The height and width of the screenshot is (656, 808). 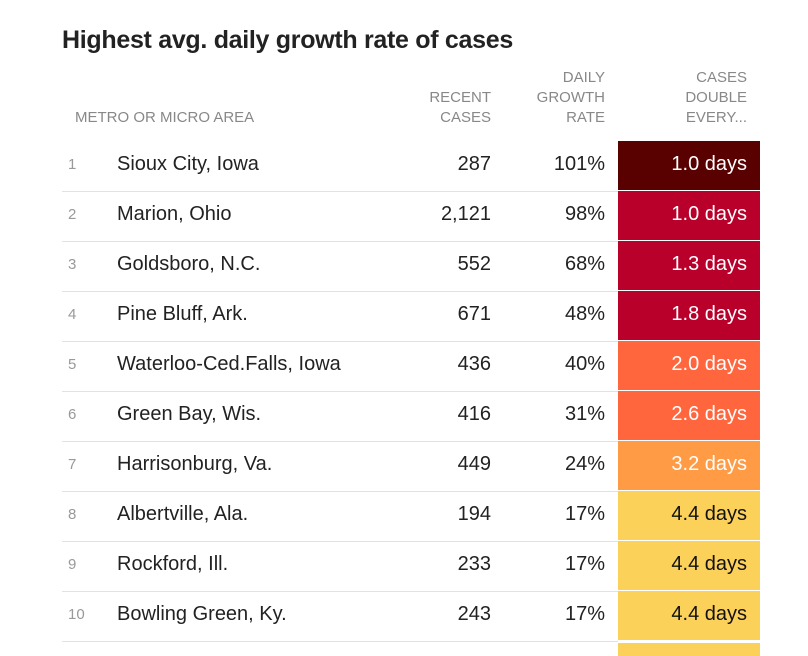 What do you see at coordinates (72, 564) in the screenshot?
I see `rank: 9` at bounding box center [72, 564].